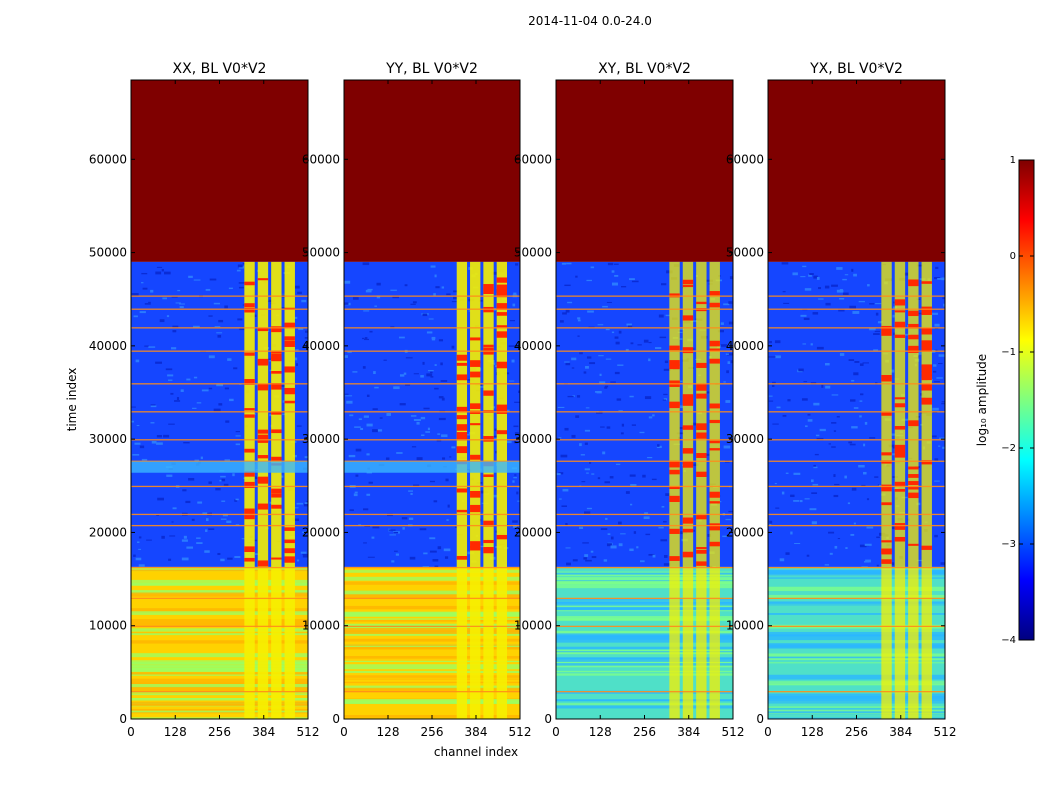  What do you see at coordinates (856, 69) in the screenshot?
I see `panel-title: YX, BL V0*V2` at bounding box center [856, 69].